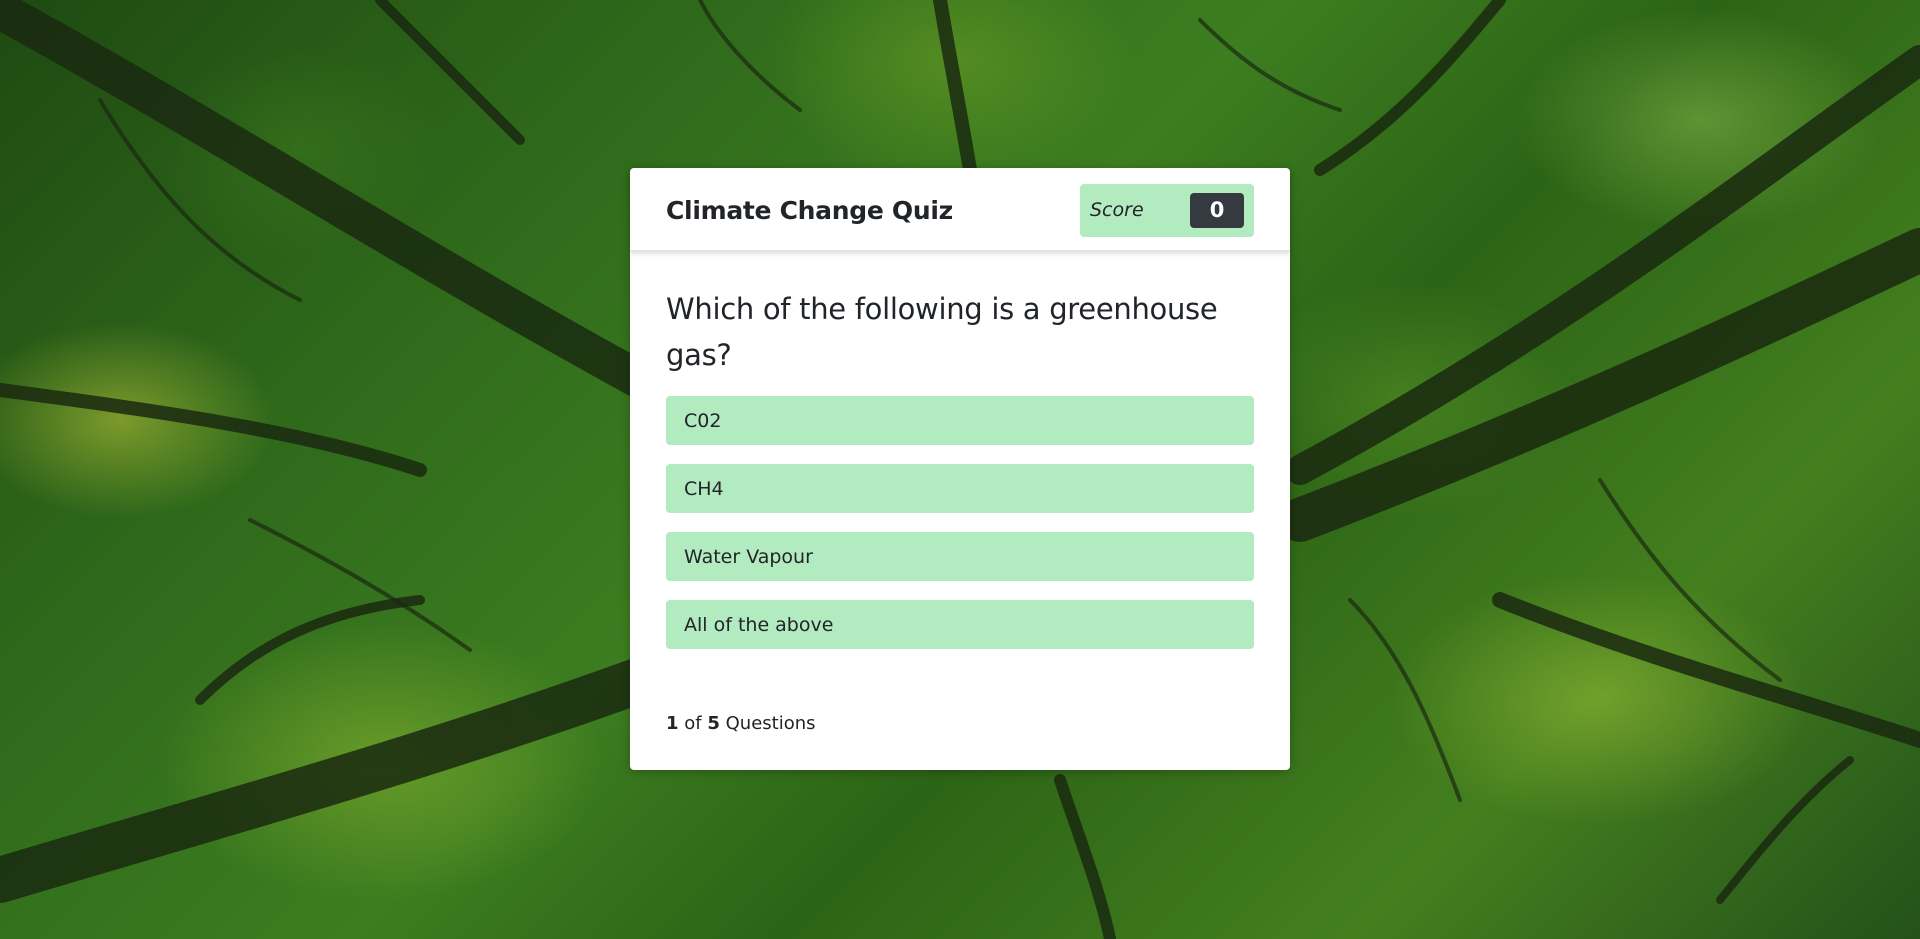 Image resolution: width=1920 pixels, height=939 pixels. Describe the element at coordinates (809, 210) in the screenshot. I see `quiz-title: Climate Change Quiz` at that location.